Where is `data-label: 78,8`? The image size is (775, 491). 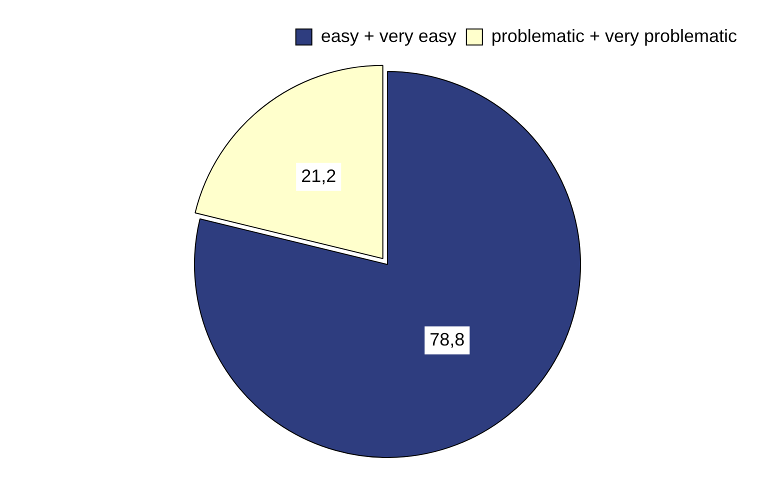 data-label: 78,8 is located at coordinates (447, 339).